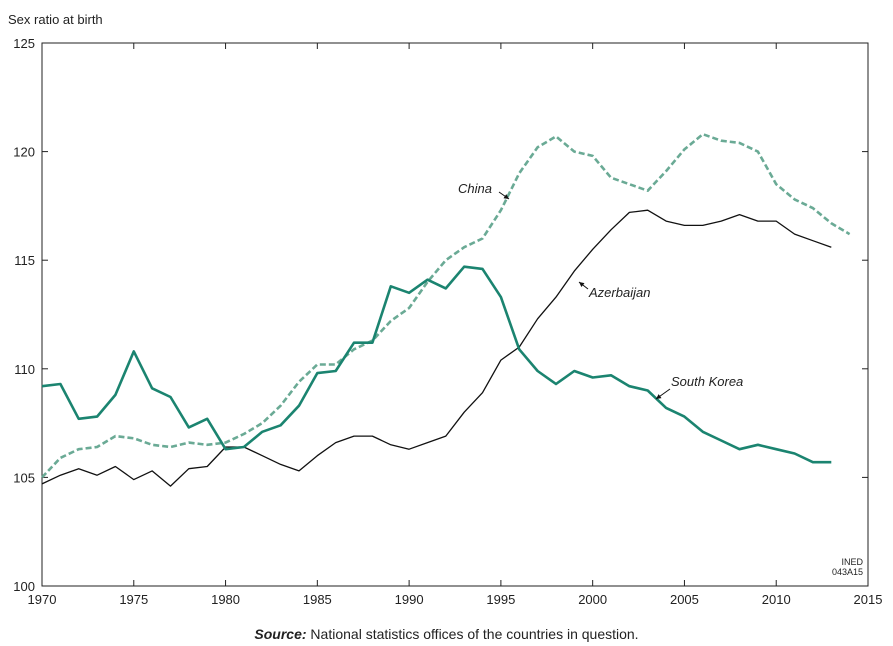 This screenshot has height=646, width=893. What do you see at coordinates (707, 381) in the screenshot?
I see `annotation-south-korea: South Korea` at bounding box center [707, 381].